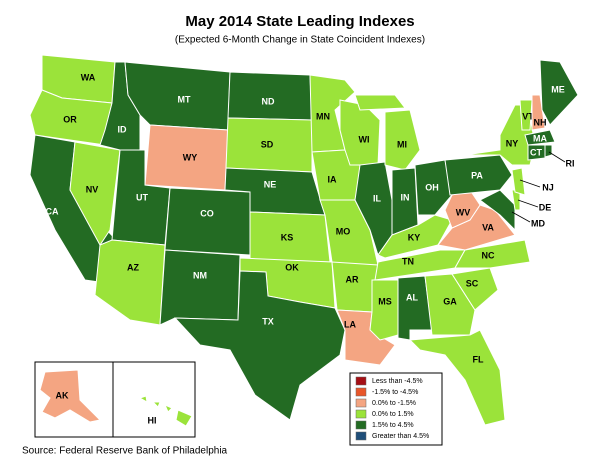 Image resolution: width=600 pixels, height=468 pixels. I want to click on hawaii-inset, so click(154, 399).